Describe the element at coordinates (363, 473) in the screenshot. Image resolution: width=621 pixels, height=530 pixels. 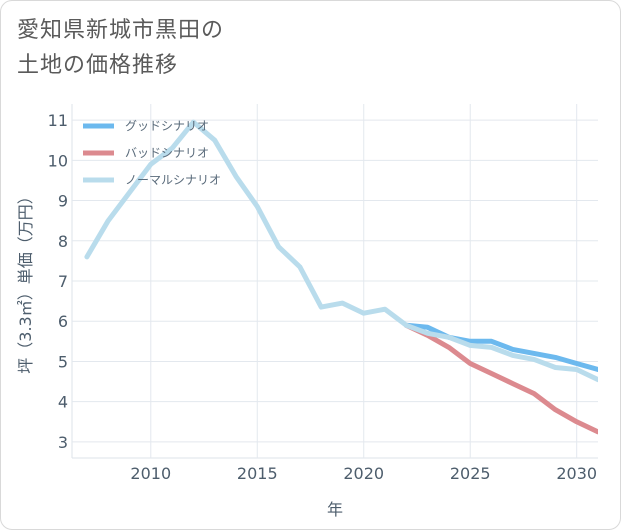
I see `x-tick-label: 2020` at that location.